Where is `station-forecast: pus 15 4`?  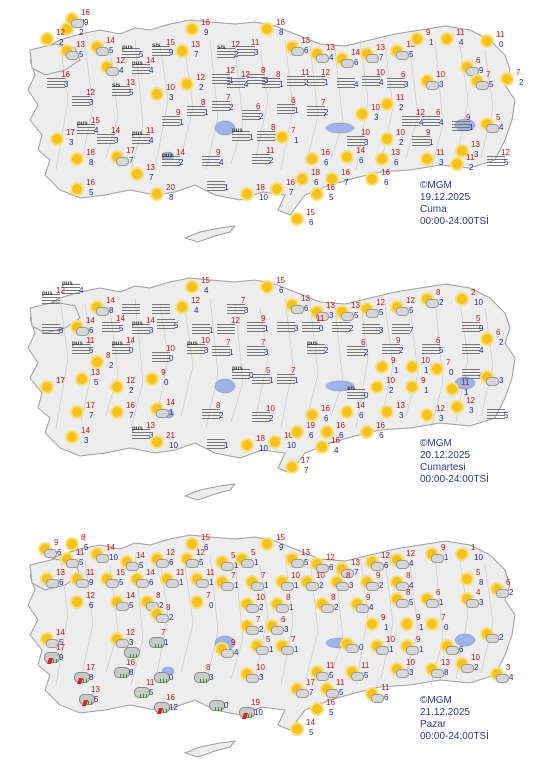
station-forecast: pus 15 4 is located at coordinates (93, 128).